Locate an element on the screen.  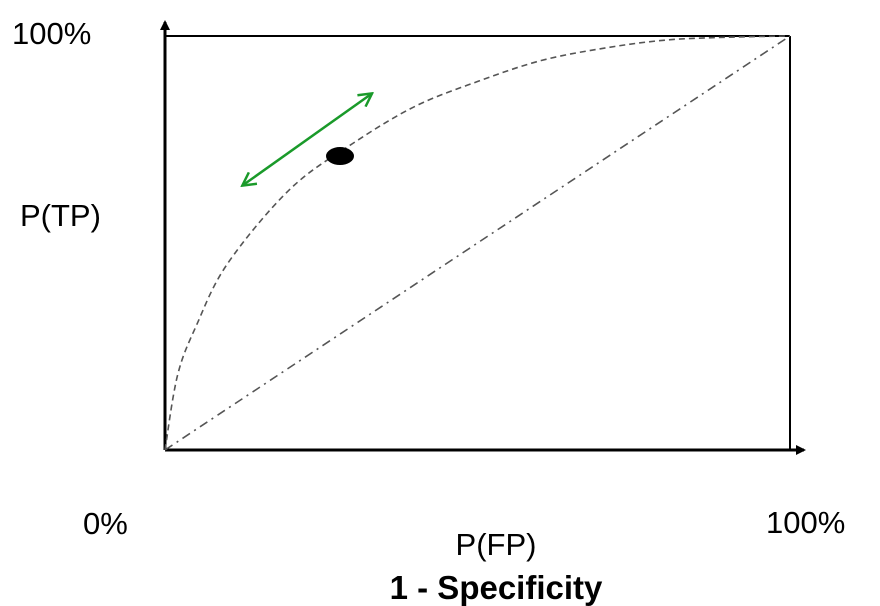
x-axis-secondary-label: 1 - Specificity is located at coordinates (496, 587).